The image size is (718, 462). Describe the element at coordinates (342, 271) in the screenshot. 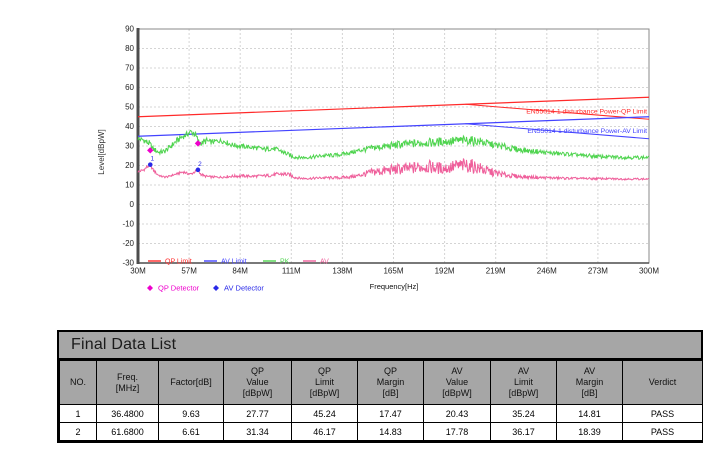

I see `x-tick-label: 138M` at that location.